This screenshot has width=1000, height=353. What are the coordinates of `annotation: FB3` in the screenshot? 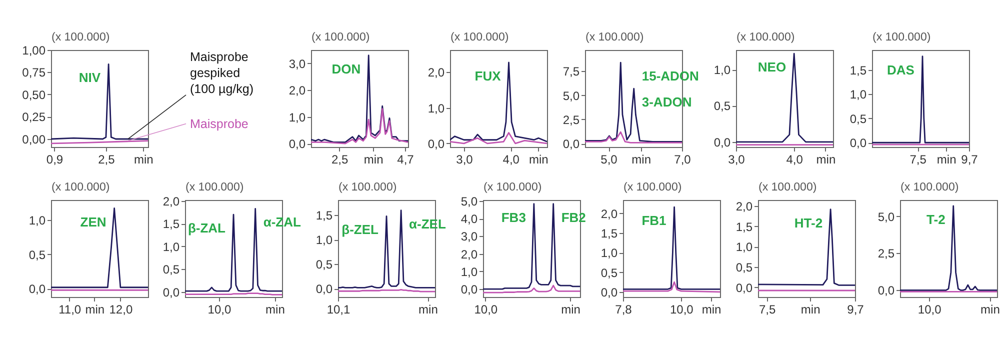 It's located at (513, 217).